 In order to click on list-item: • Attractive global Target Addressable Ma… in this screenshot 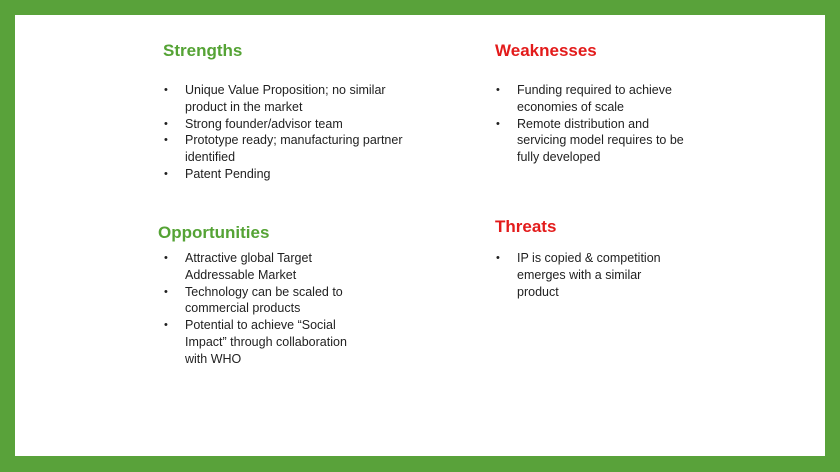, I will do `click(238, 266)`.